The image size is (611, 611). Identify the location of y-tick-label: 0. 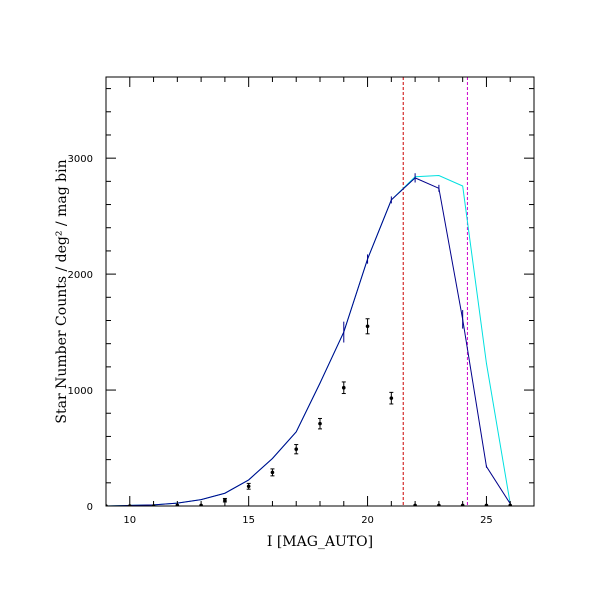
(90, 507).